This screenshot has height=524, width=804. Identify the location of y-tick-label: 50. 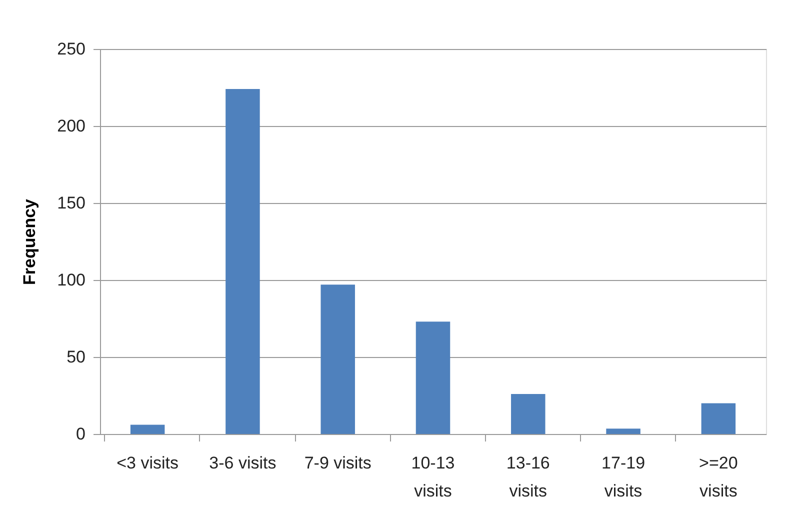
(76, 357).